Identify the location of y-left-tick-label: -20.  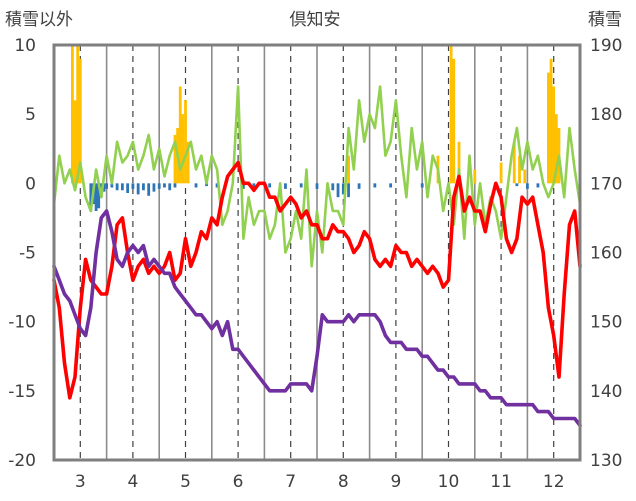
(22, 461).